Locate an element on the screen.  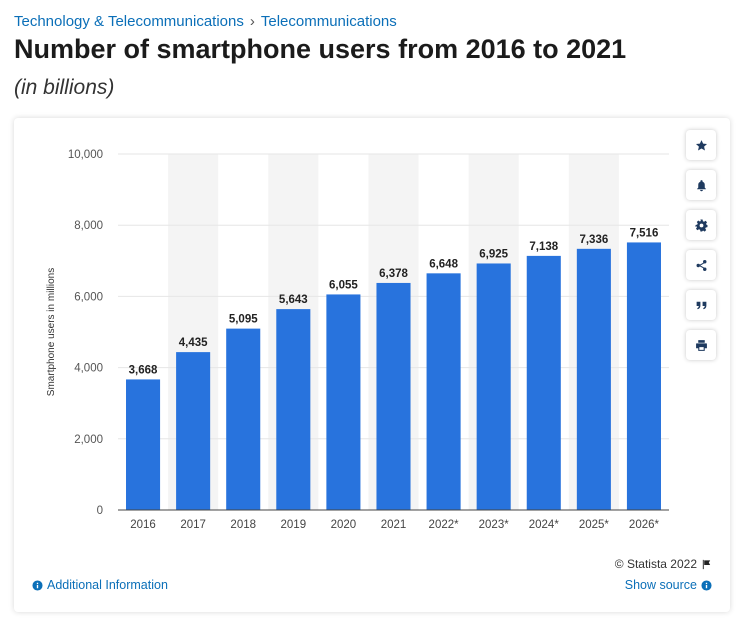
data-label: 7,516 is located at coordinates (644, 233).